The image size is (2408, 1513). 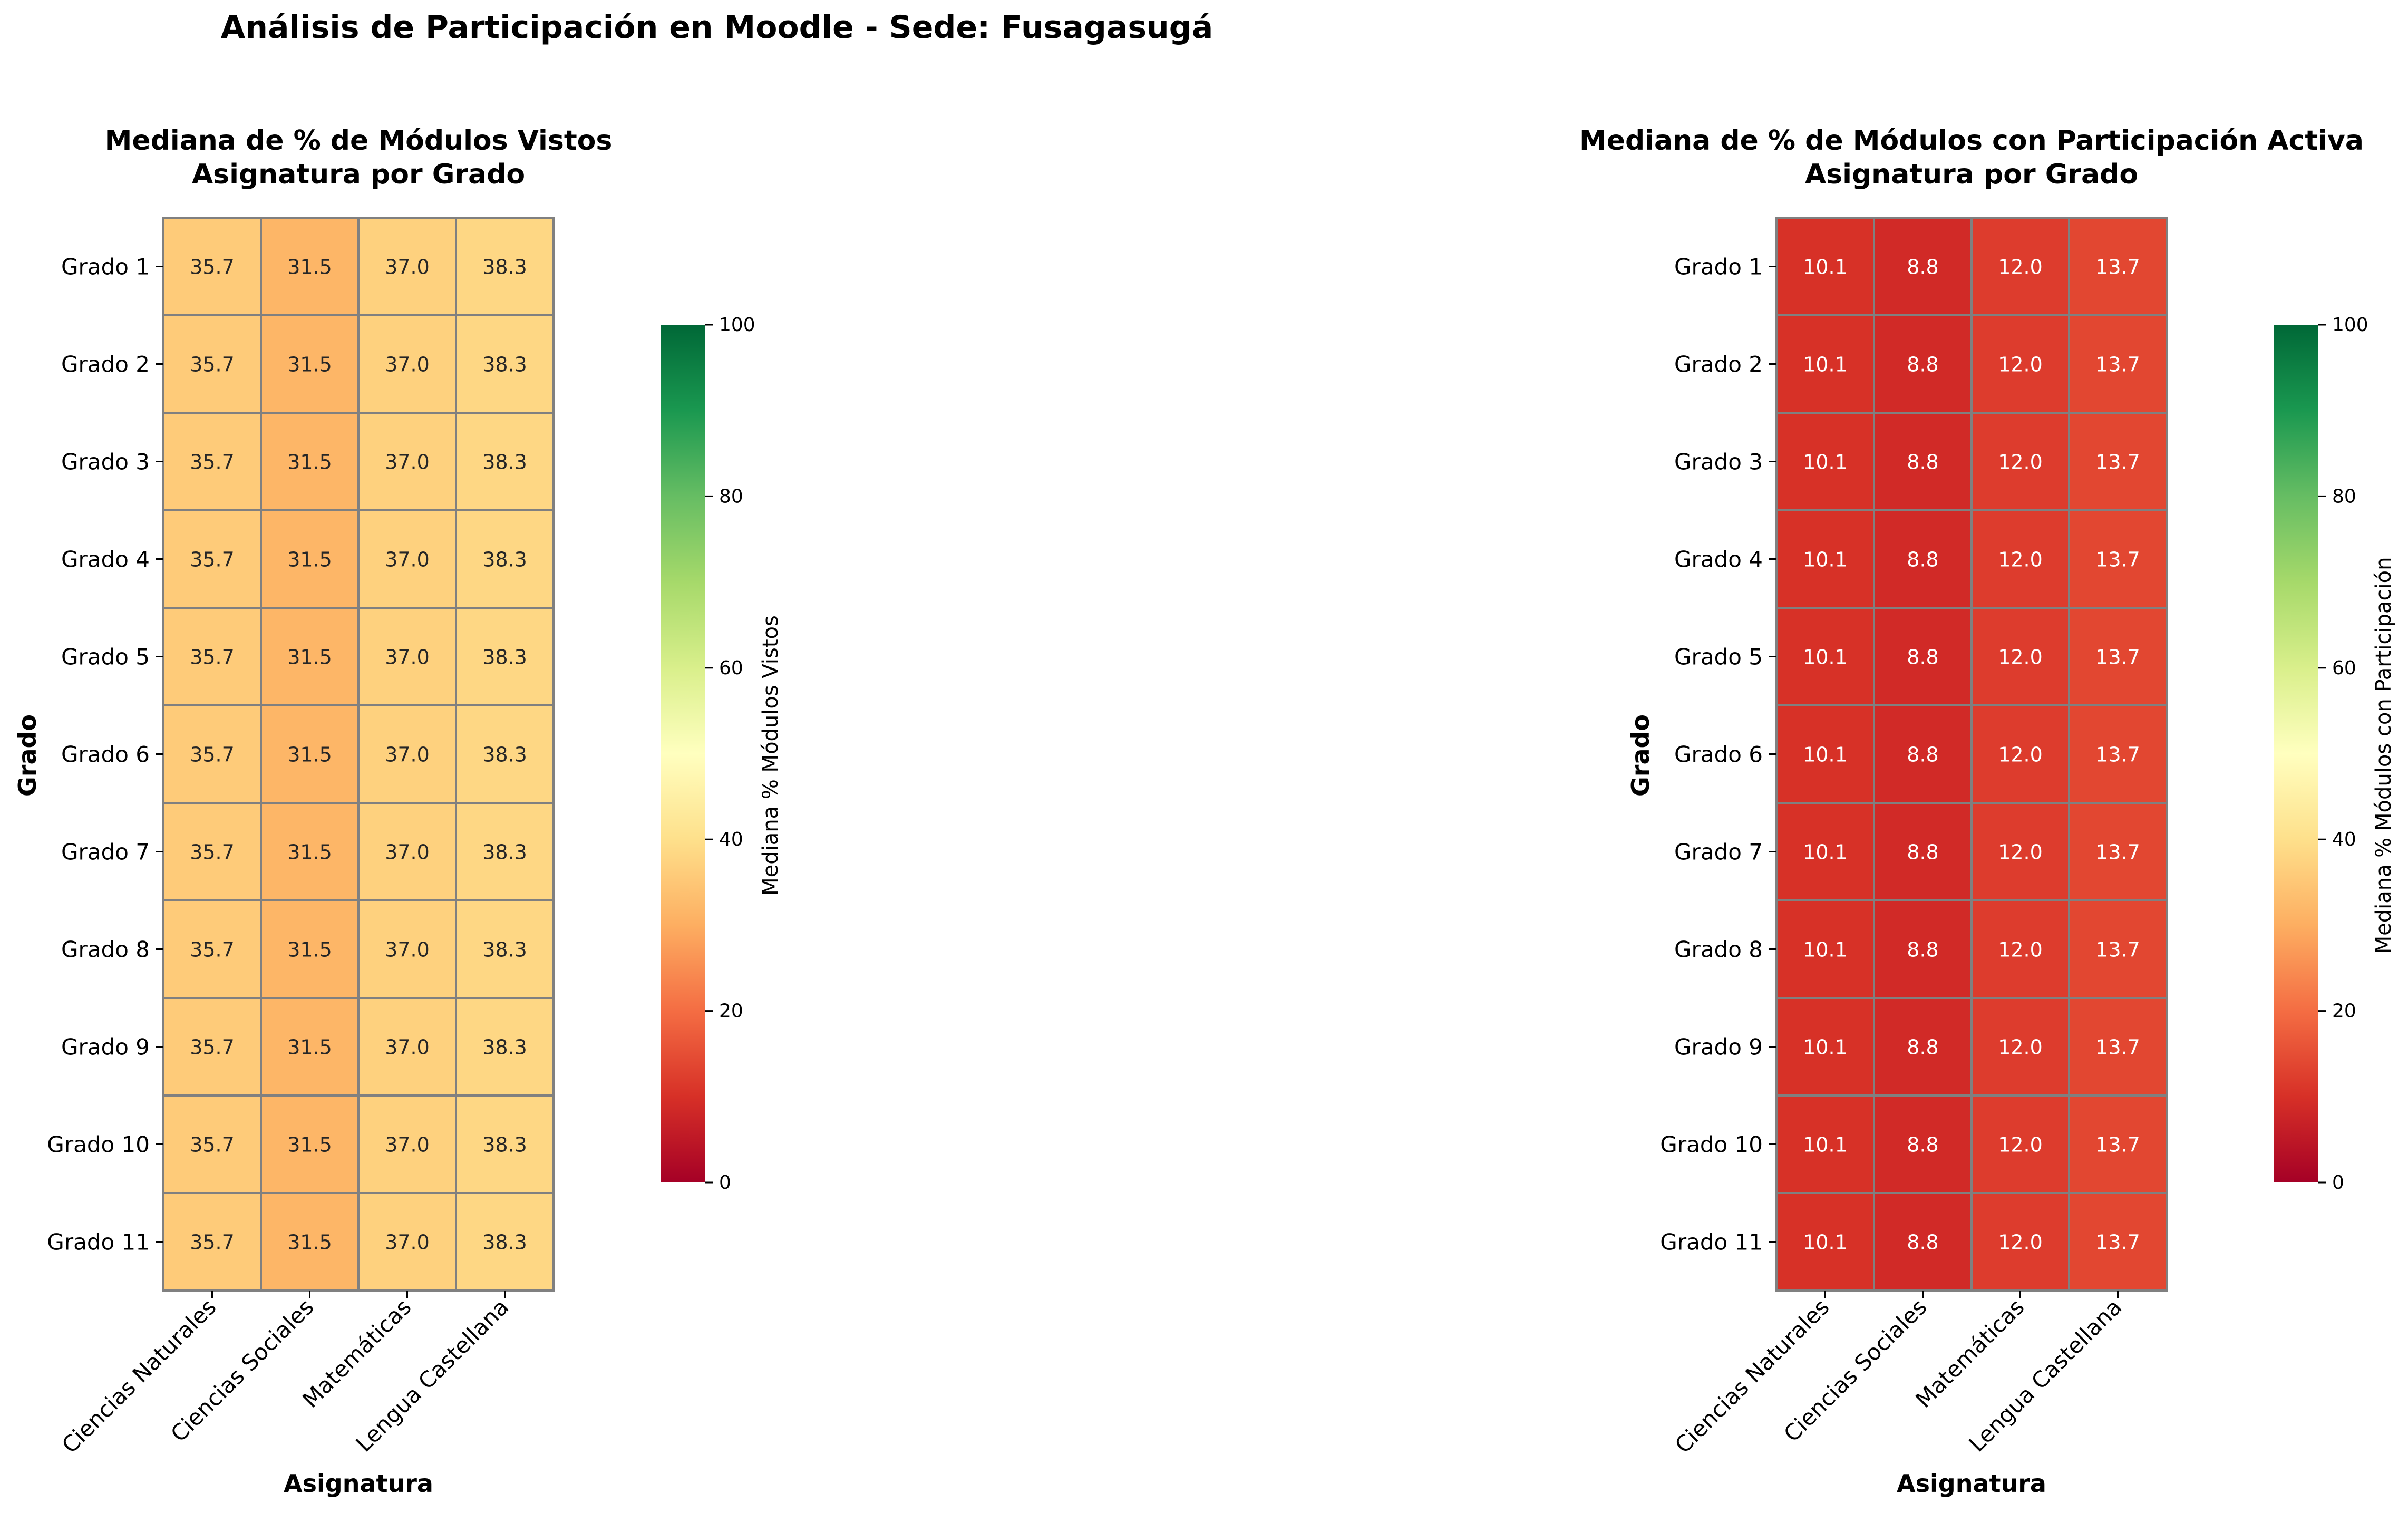 What do you see at coordinates (731, 496) in the screenshot?
I see `colorbar-tick-label: 80` at bounding box center [731, 496].